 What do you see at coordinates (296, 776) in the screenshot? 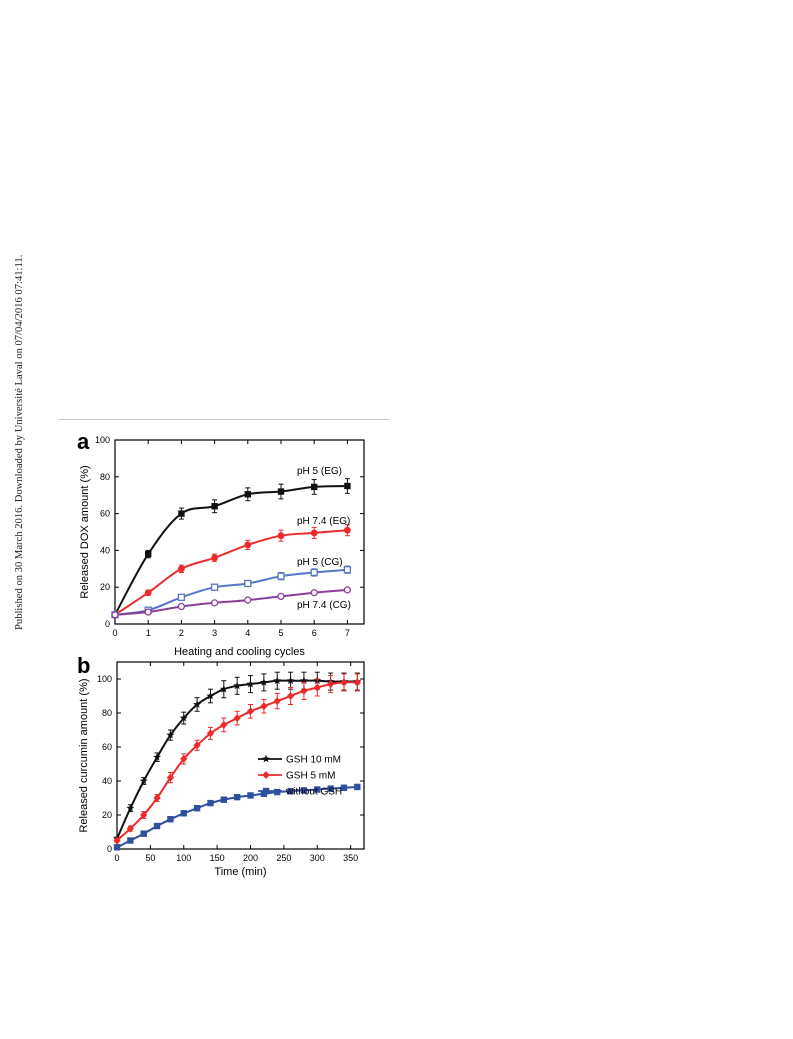
I see `legend-entry-gsh-5-mm: GSH 5 mM` at bounding box center [296, 776].